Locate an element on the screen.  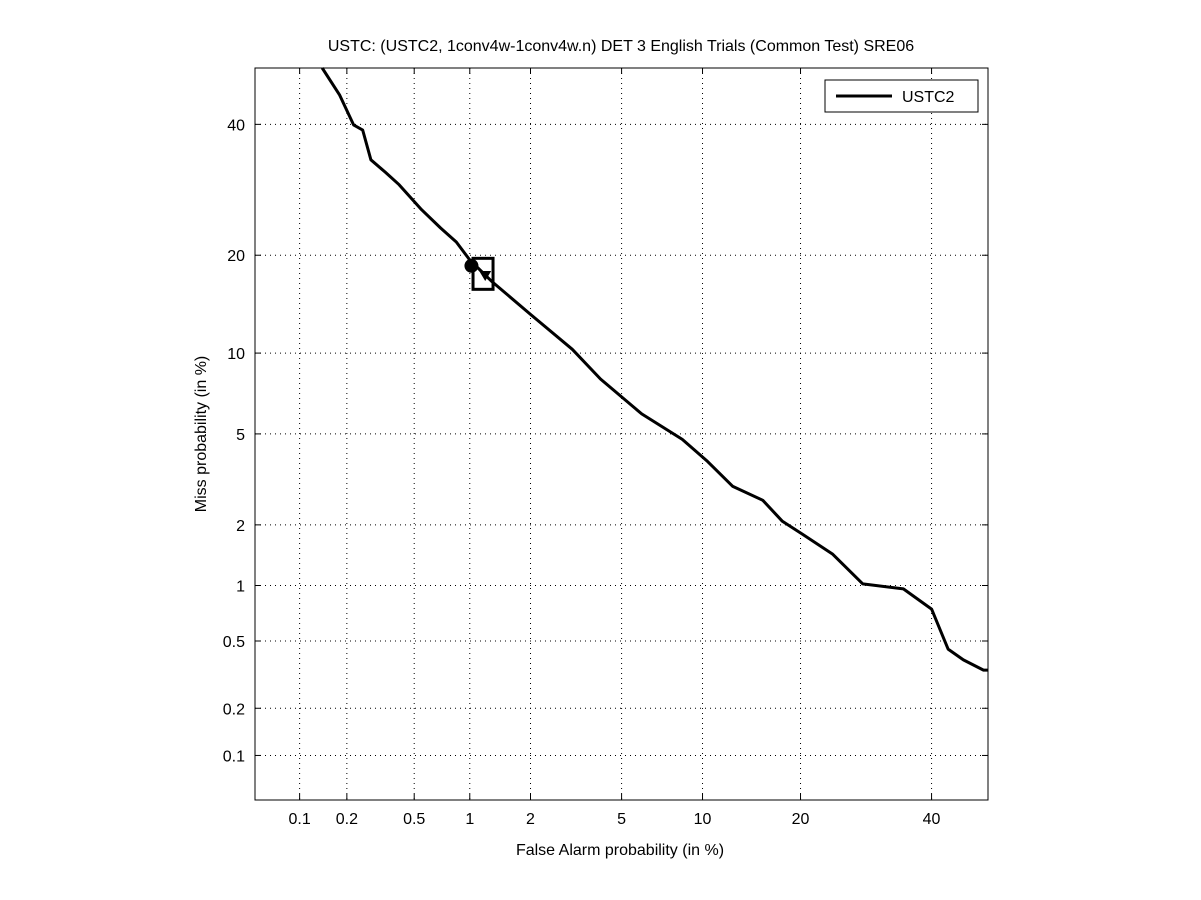
x-tick-label: 10 is located at coordinates (703, 819).